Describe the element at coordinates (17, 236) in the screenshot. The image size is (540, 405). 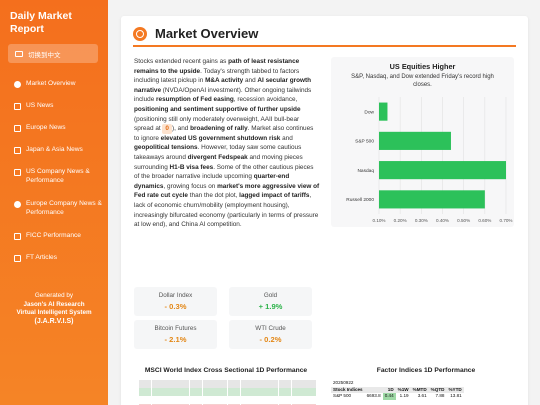
I see `chart-icon` at that location.